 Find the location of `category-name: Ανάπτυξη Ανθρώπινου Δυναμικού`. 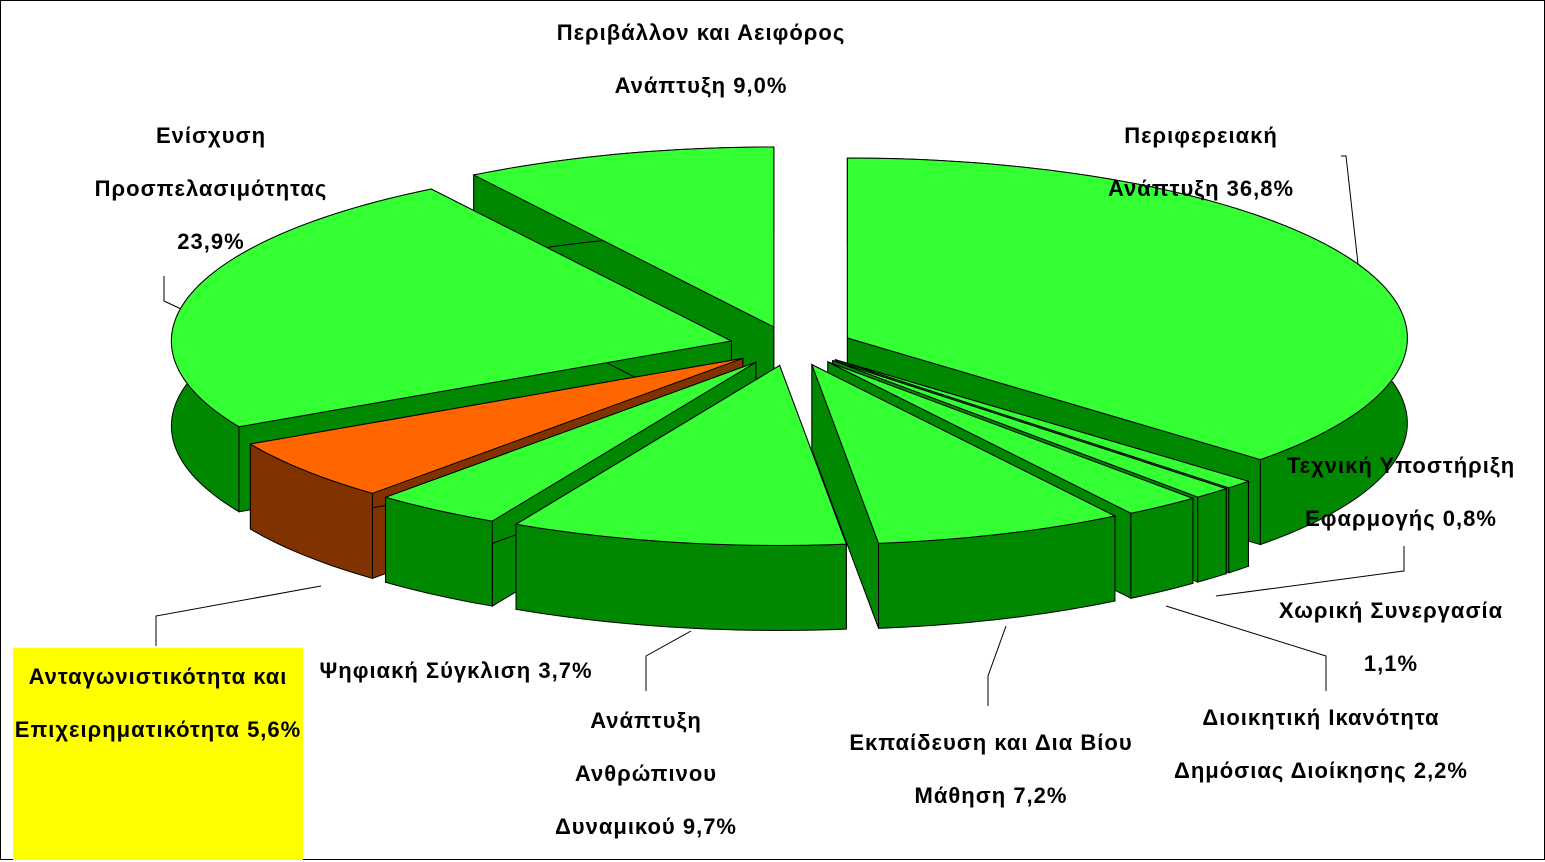

category-name: Ανάπτυξη Ανθρώπινου Δυναμικού is located at coordinates (636, 773).